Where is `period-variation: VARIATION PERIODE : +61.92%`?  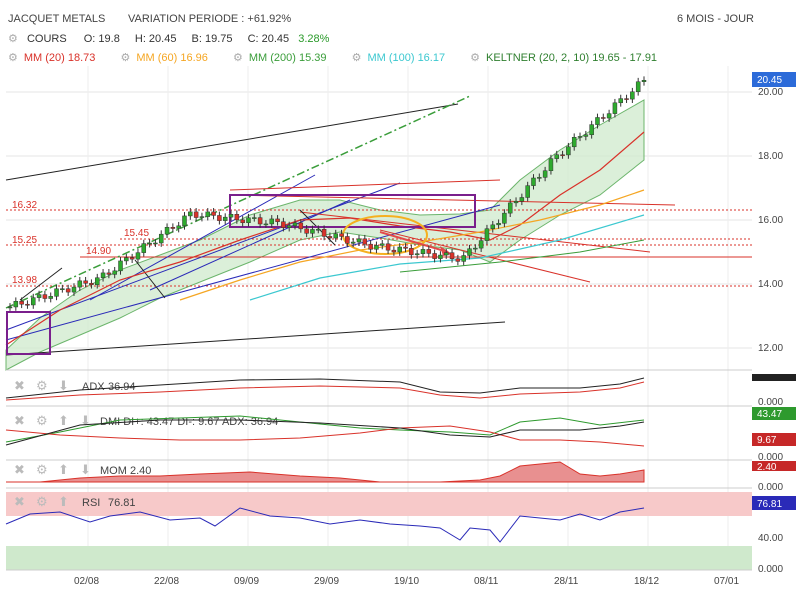 period-variation: VARIATION PERIODE : +61.92% is located at coordinates (210, 19).